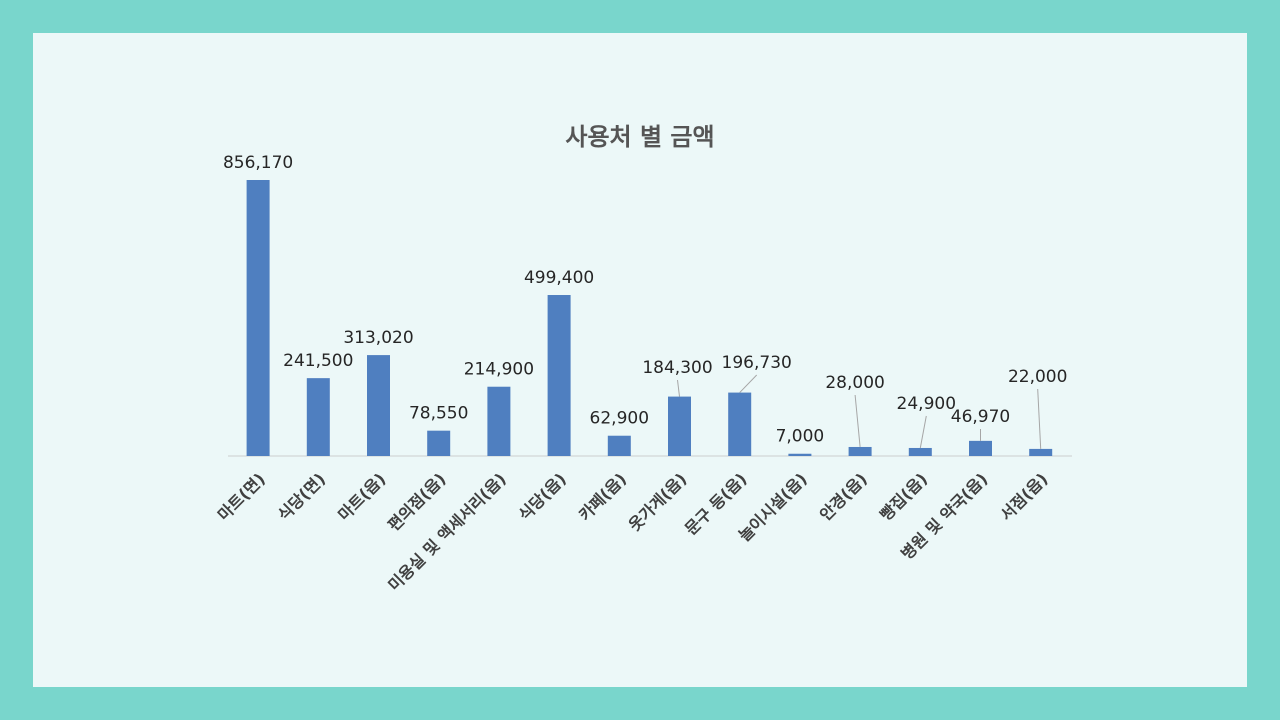 This screenshot has width=1280, height=720. I want to click on data-label-9: 196,730, so click(757, 363).